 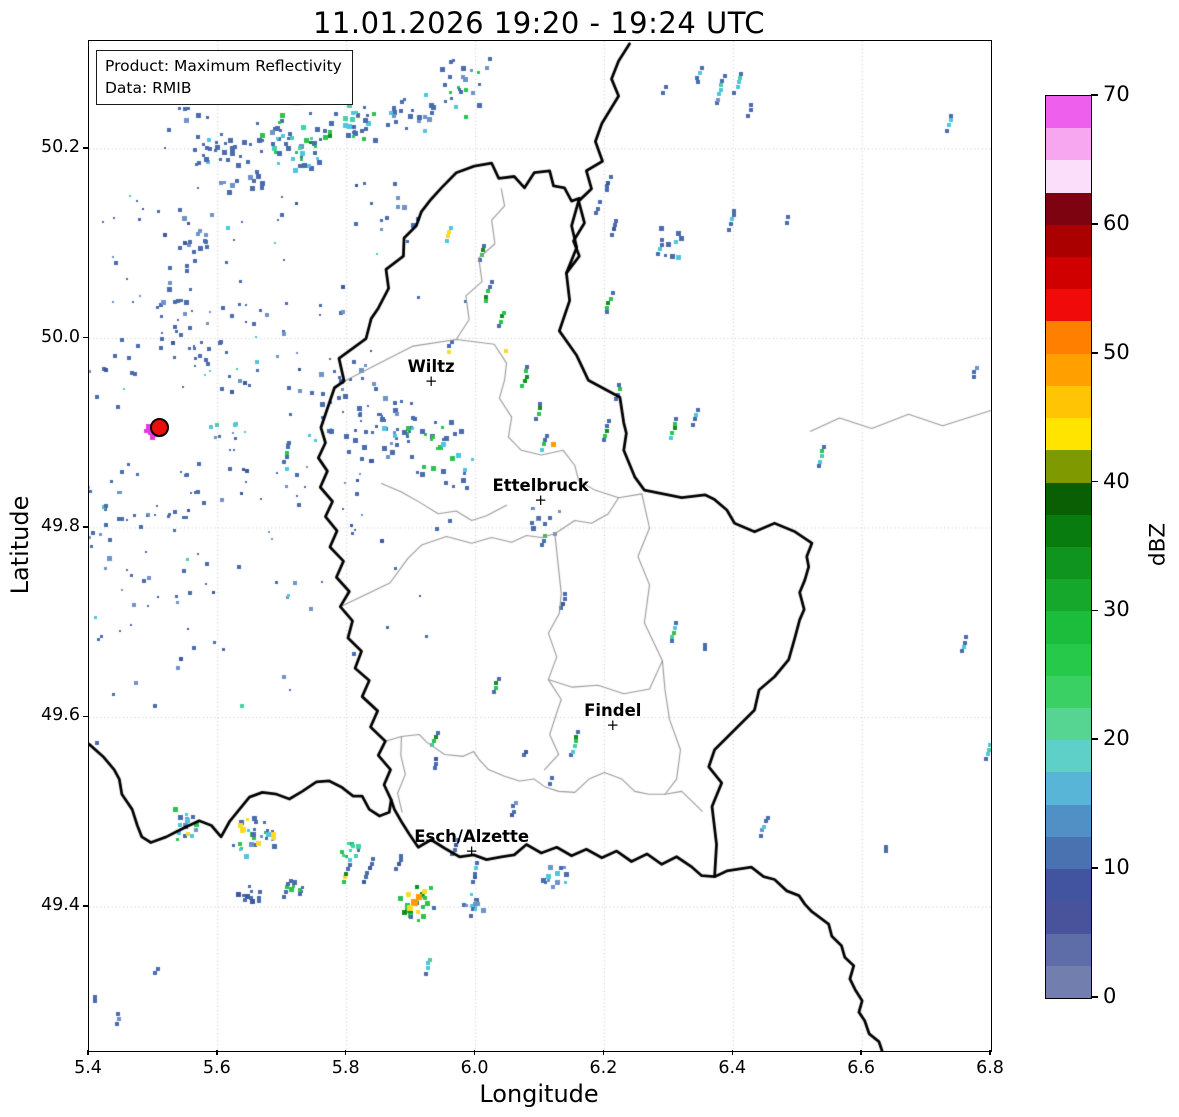 I want to click on city-label-ettelbruck: Ettelbruck +, so click(x=540, y=493).